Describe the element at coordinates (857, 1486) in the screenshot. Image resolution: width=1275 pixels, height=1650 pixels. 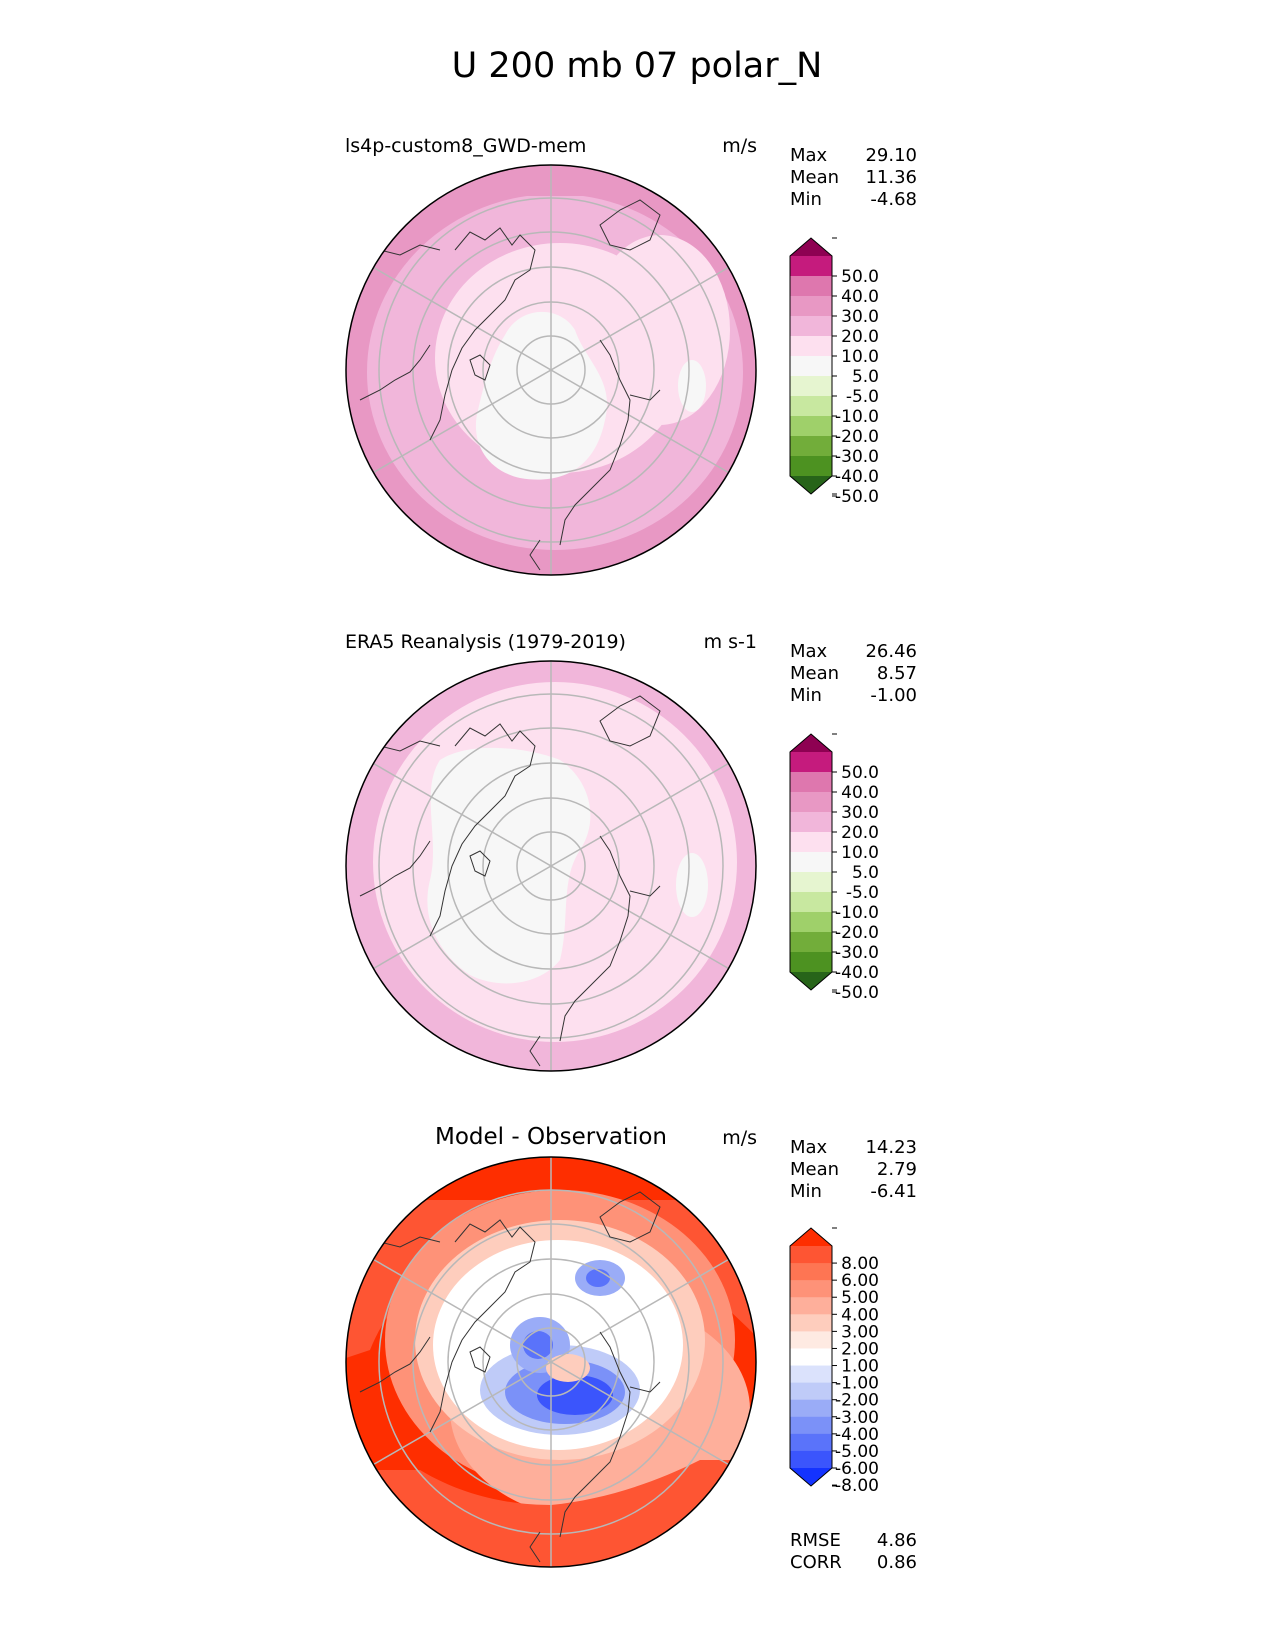
I see `colorbar-tick-label: -8.00` at that location.